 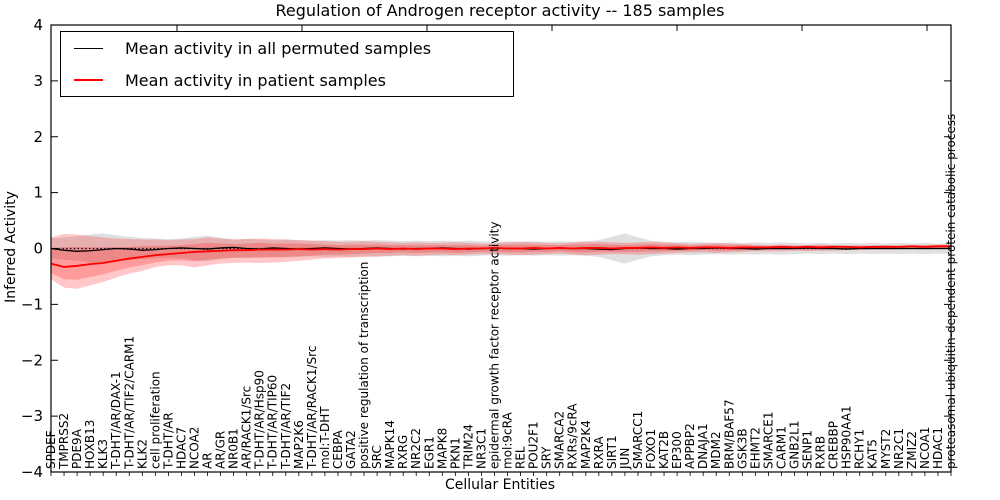 I want to click on x-tick-label: MAP2K4, so click(x=586, y=444).